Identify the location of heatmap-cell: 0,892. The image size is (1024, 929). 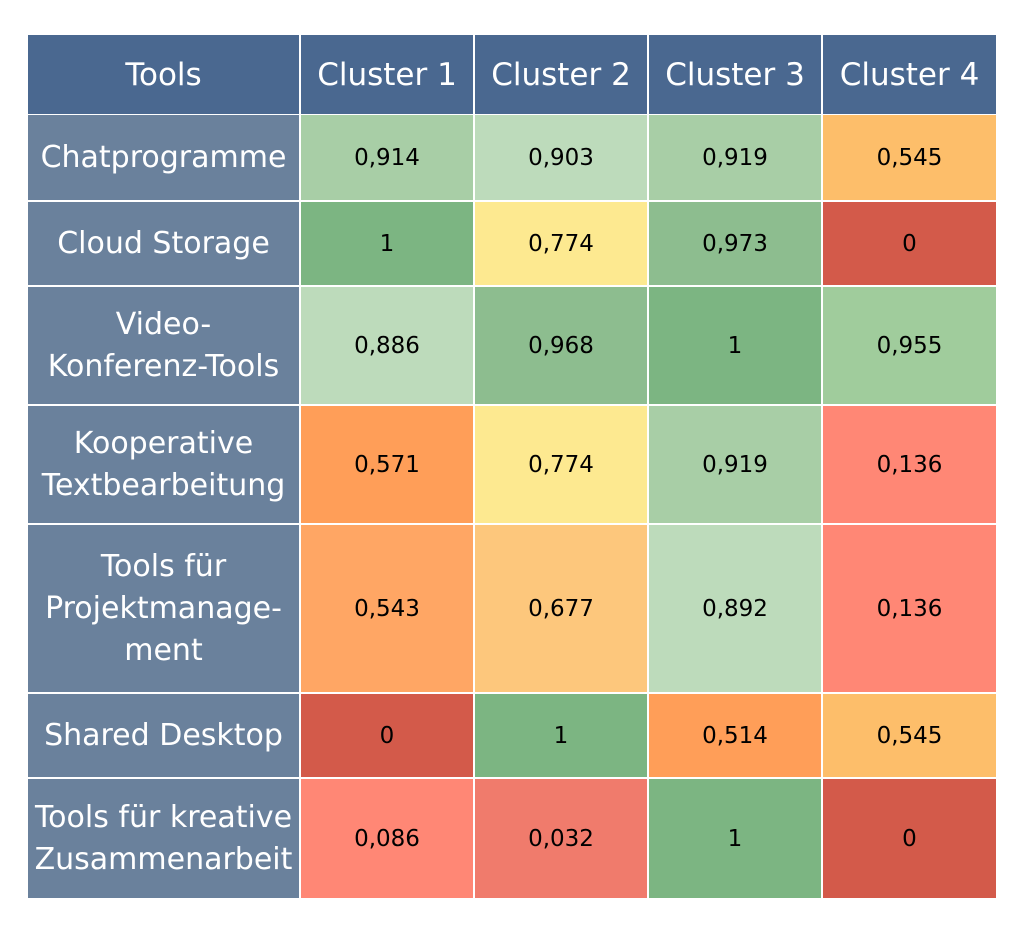
(735, 608).